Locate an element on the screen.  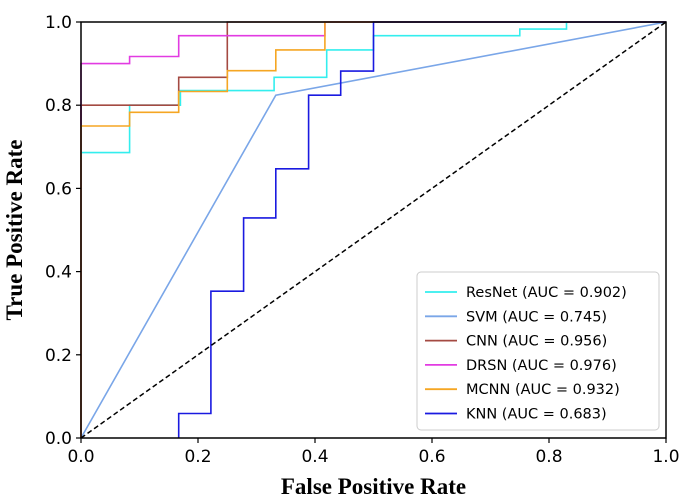
legend-box is located at coordinates (538, 351).